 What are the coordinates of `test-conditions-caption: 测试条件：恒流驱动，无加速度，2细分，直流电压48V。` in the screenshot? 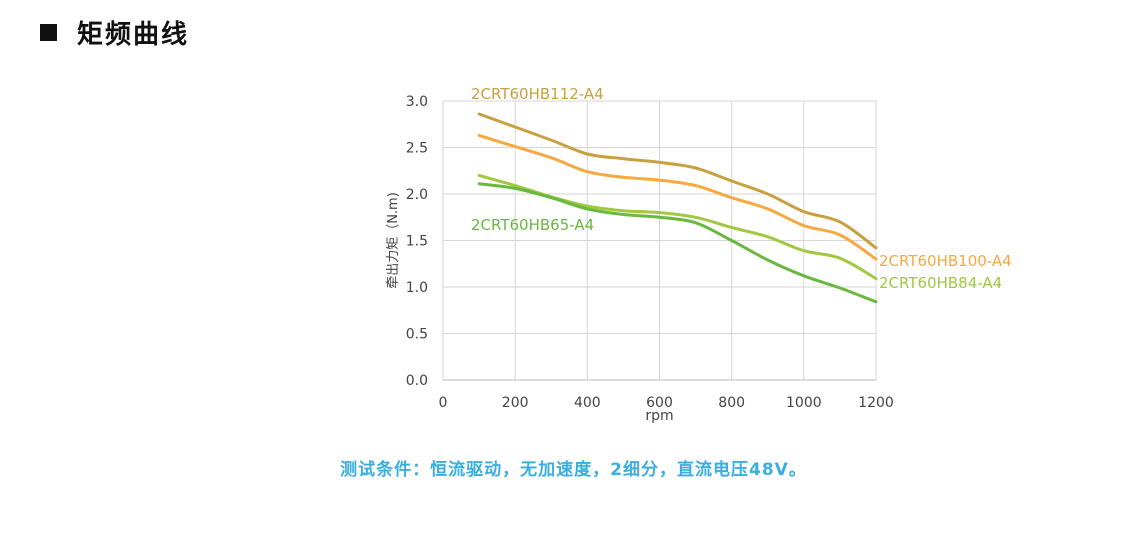 It's located at (573, 470).